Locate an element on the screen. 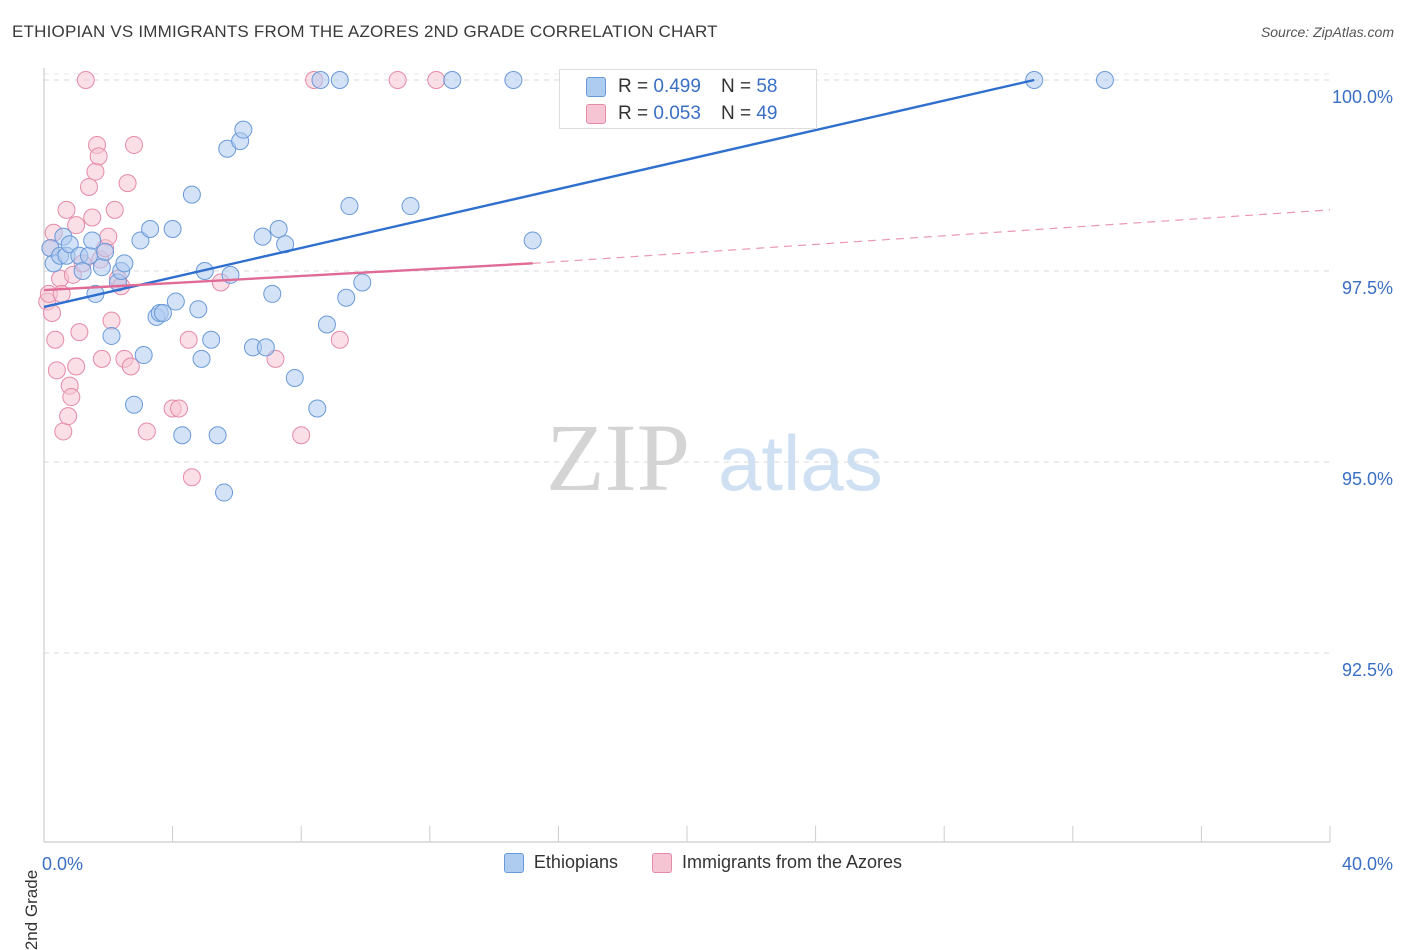 Image resolution: width=1406 pixels, height=950 pixels. legend-label-ethiopians: Ethiopians is located at coordinates (575, 862).